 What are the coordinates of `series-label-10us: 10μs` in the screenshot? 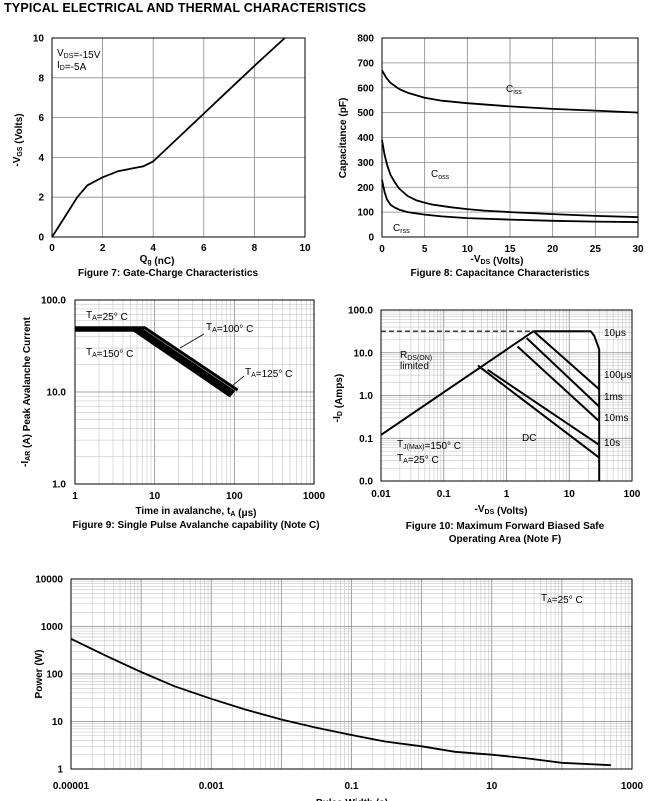 It's located at (615, 333).